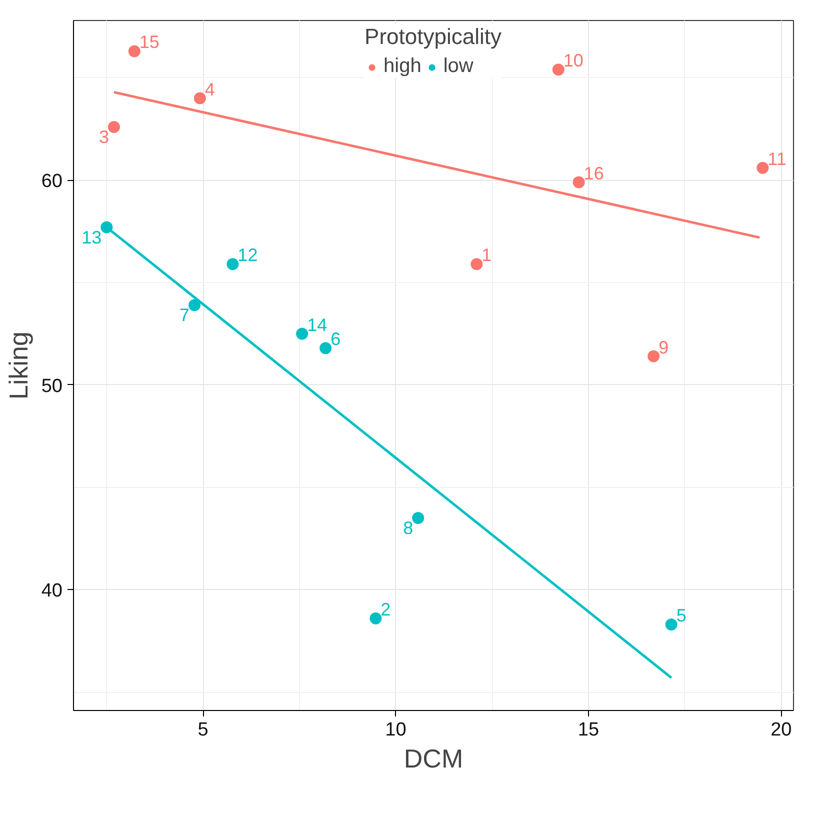  What do you see at coordinates (52, 591) in the screenshot?
I see `y-tick-label: 40` at bounding box center [52, 591].